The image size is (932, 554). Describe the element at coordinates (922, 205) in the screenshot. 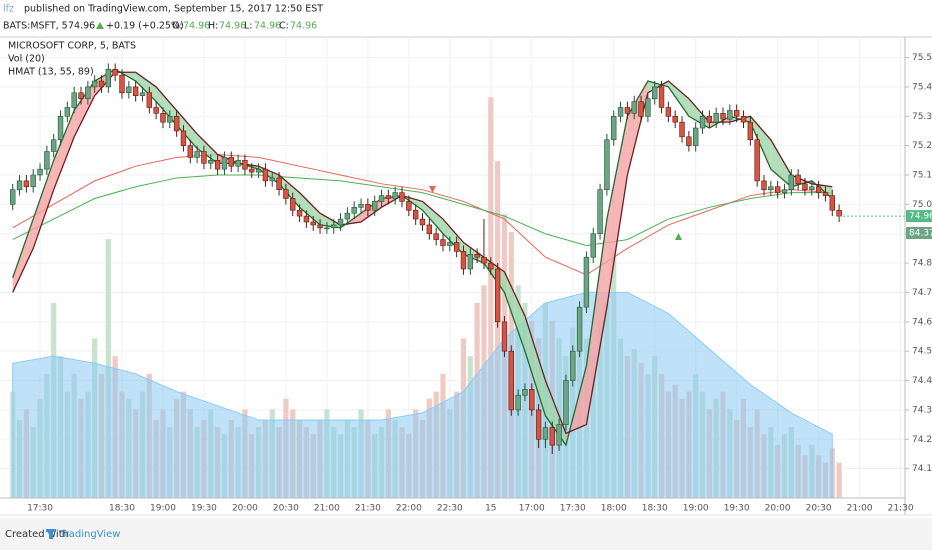

I see `y-tick-label: 75.00` at that location.